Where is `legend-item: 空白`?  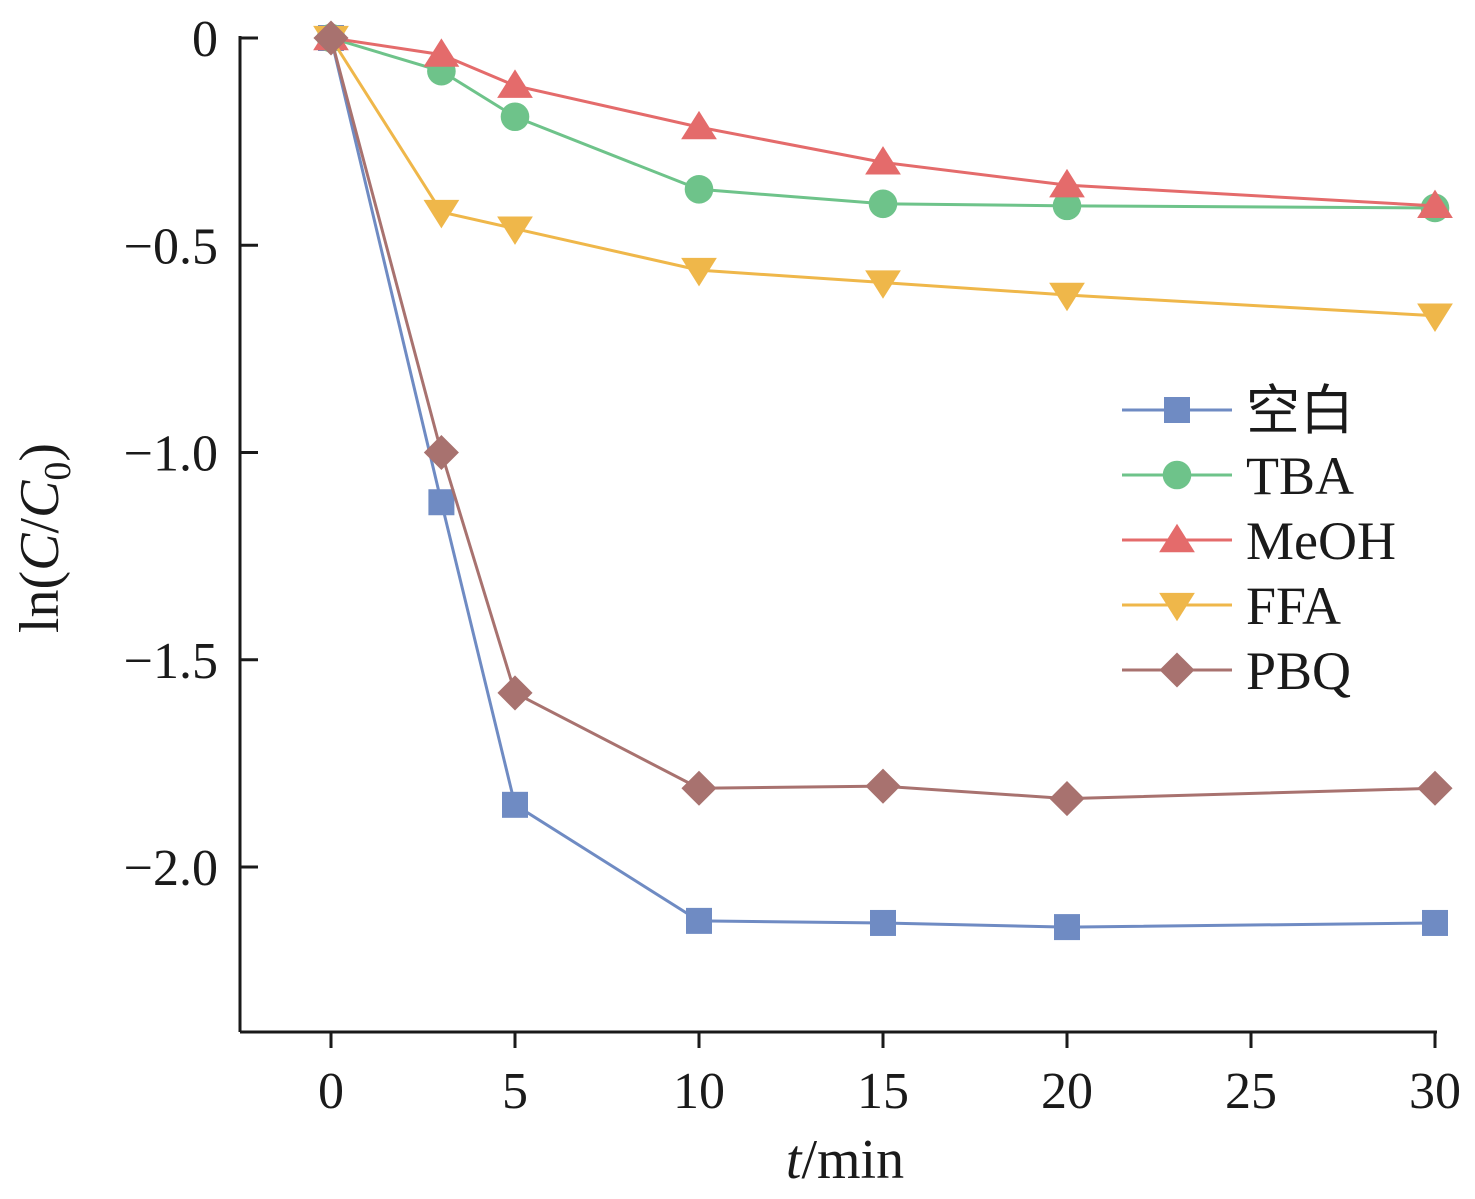
legend-item: 空白 is located at coordinates (1238, 411).